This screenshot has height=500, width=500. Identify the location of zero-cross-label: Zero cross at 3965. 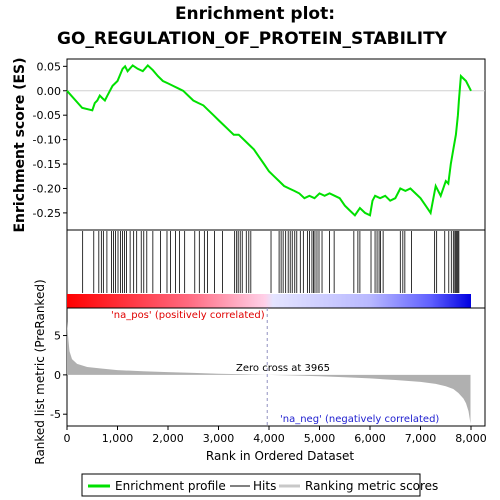
(283, 368).